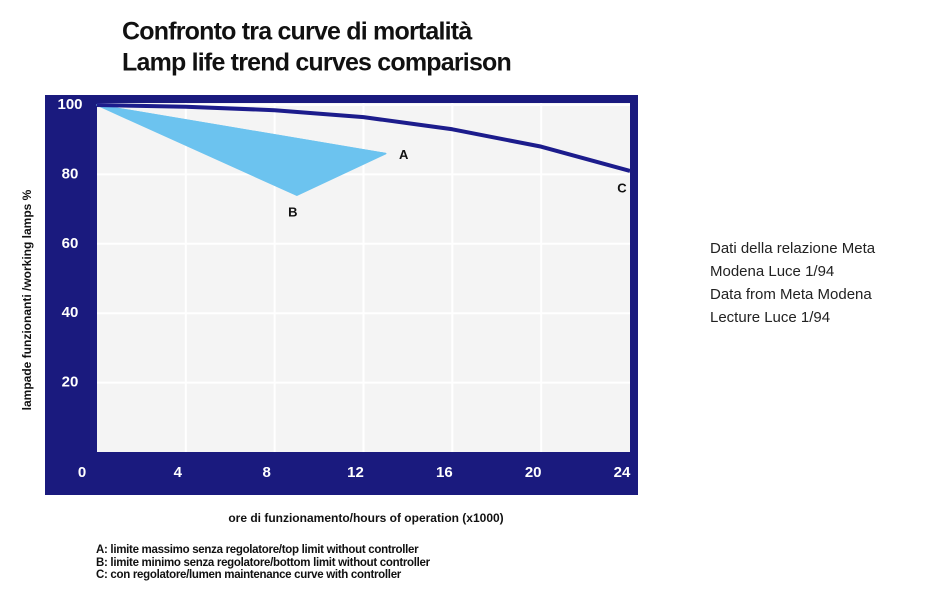 Image resolution: width=946 pixels, height=601 pixels. I want to click on x-tick-label: 4, so click(178, 472).